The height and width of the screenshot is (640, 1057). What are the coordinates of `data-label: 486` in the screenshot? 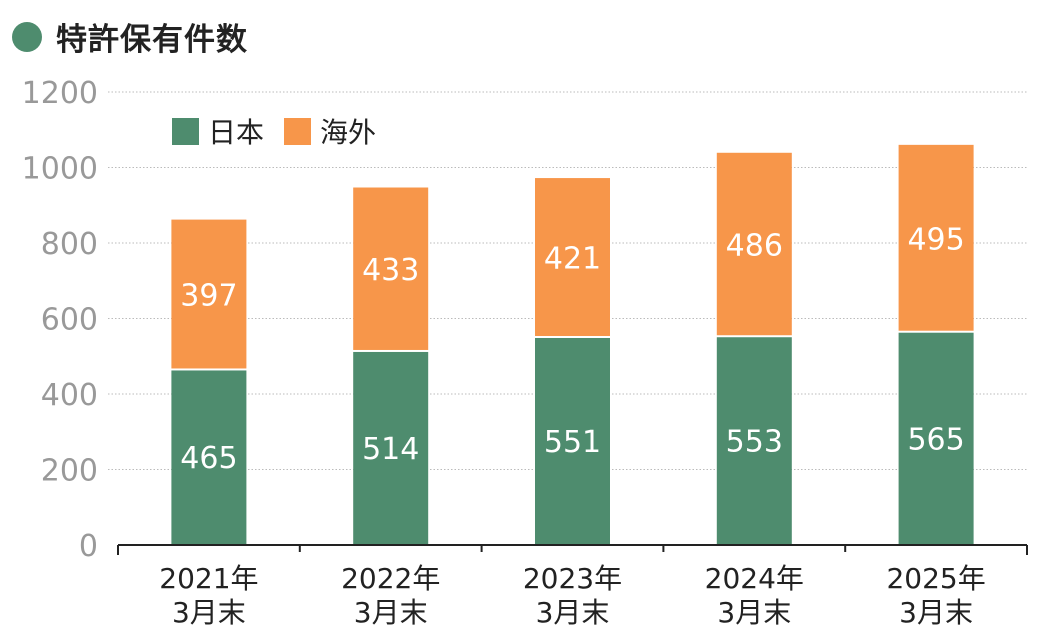 It's located at (754, 246).